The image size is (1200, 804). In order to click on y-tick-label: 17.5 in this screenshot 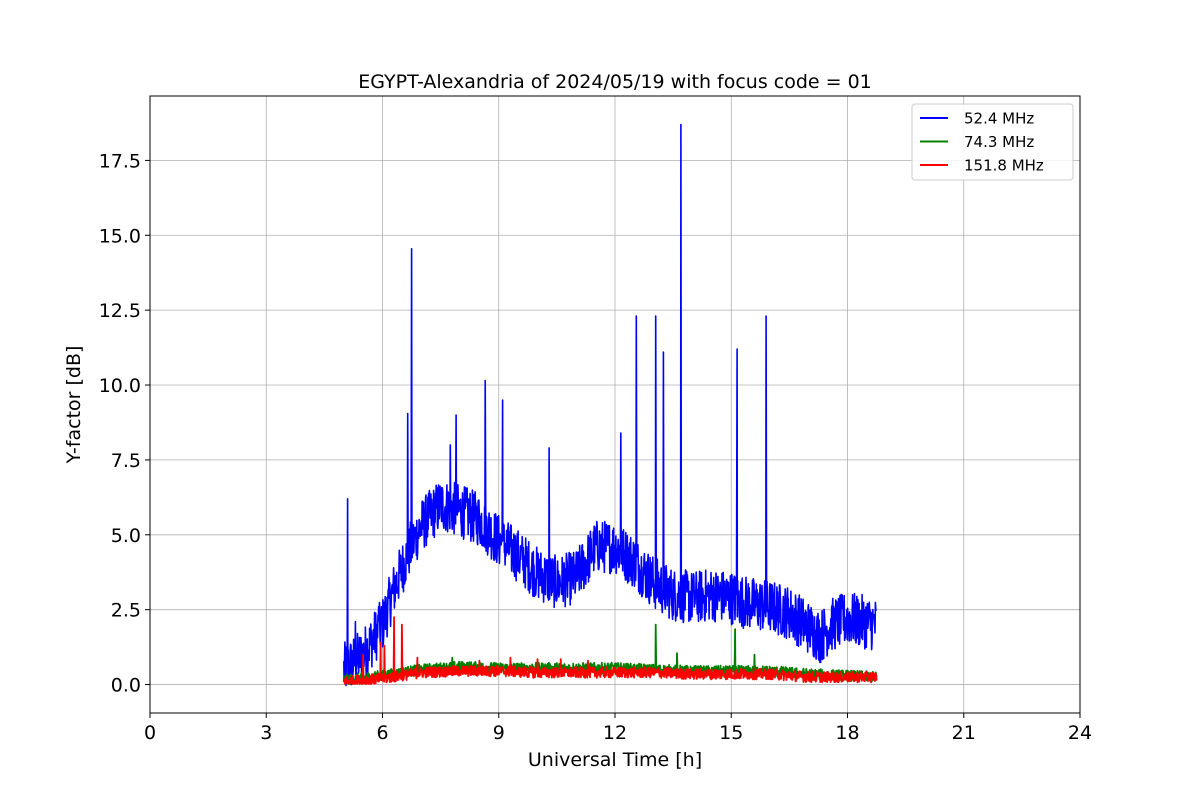, I will do `click(120, 161)`.